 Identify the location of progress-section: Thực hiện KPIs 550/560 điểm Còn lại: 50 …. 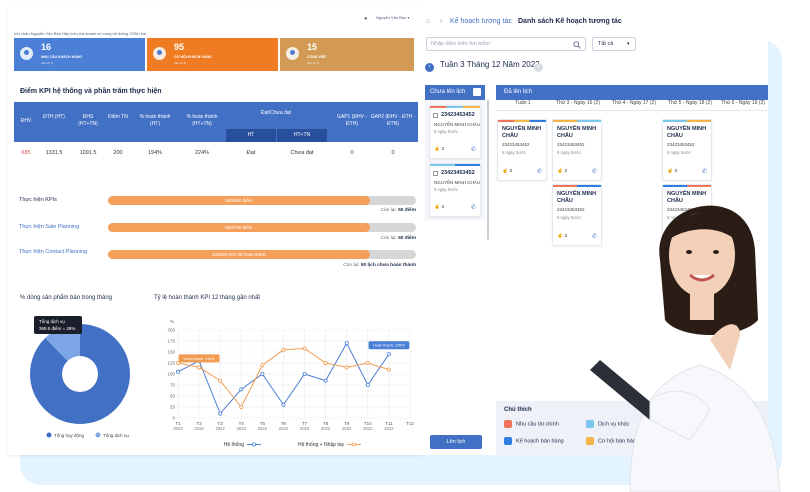
(216, 234).